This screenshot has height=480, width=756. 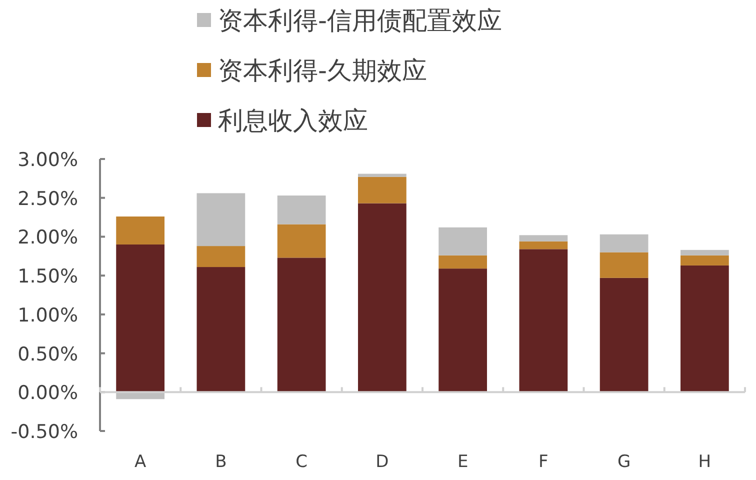 I want to click on x-tick-label: A, so click(x=140, y=462).